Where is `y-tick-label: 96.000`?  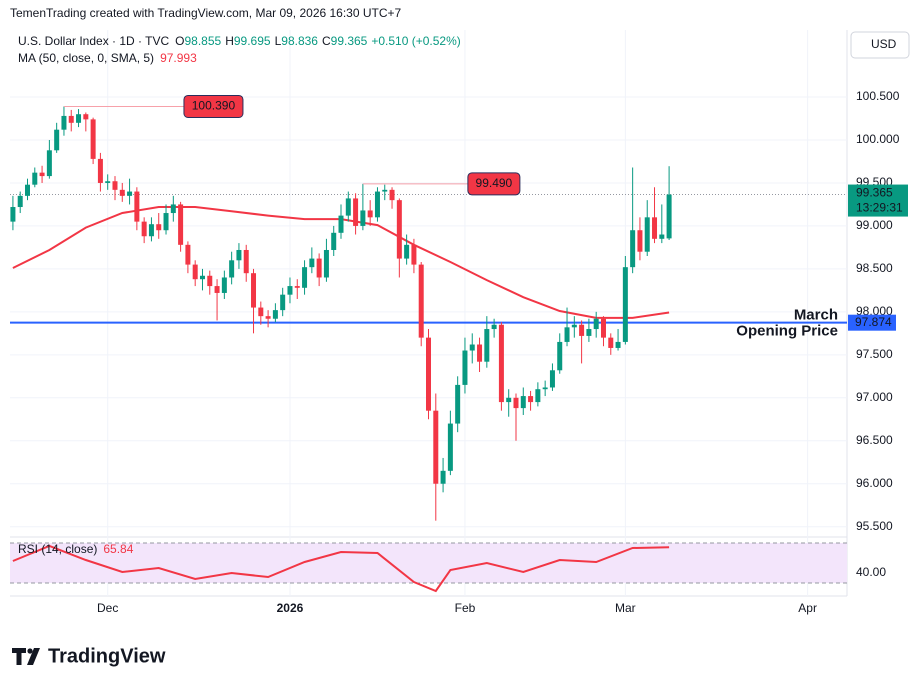
y-tick-label: 96.000 is located at coordinates (874, 483).